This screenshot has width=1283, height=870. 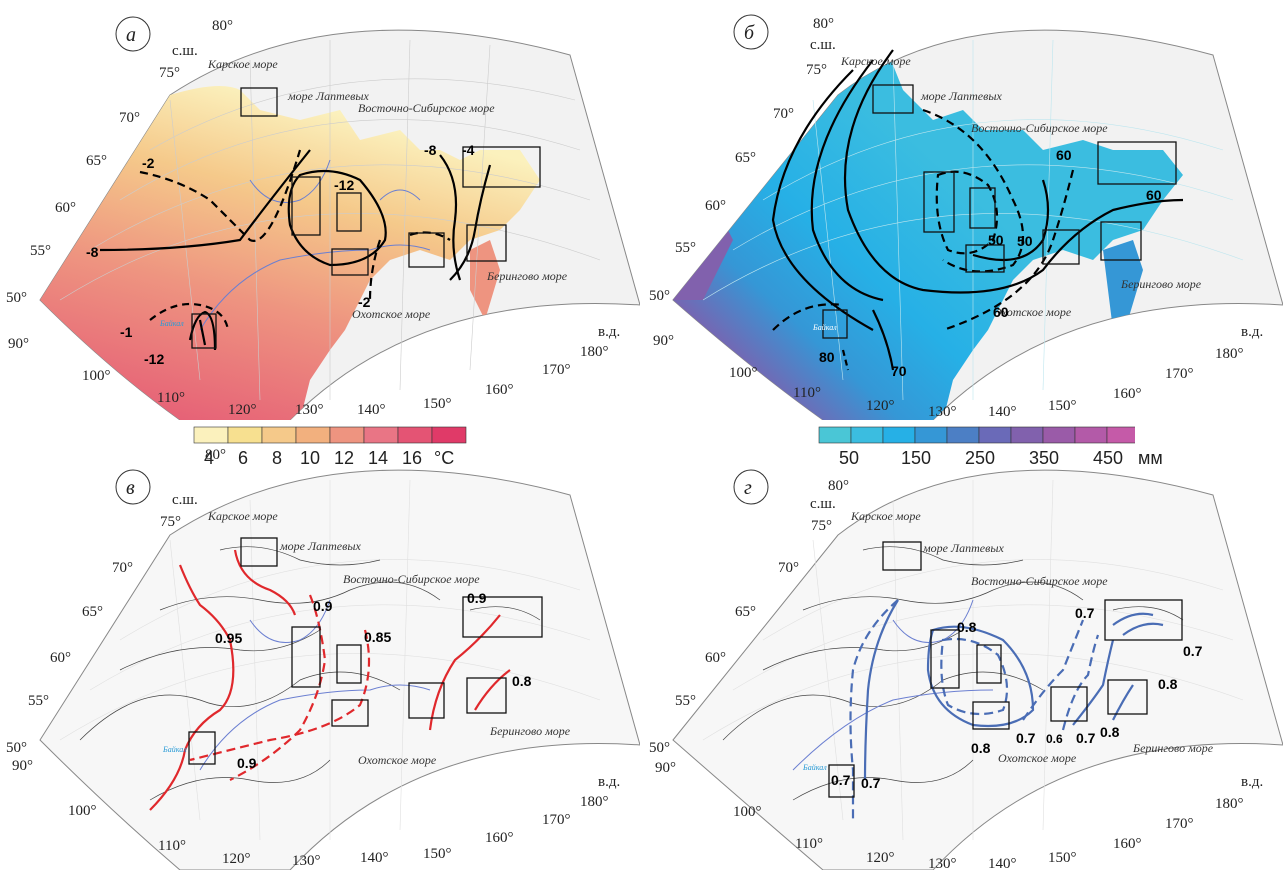 What do you see at coordinates (378, 458) in the screenshot?
I see `temp-tick: 14` at bounding box center [378, 458].